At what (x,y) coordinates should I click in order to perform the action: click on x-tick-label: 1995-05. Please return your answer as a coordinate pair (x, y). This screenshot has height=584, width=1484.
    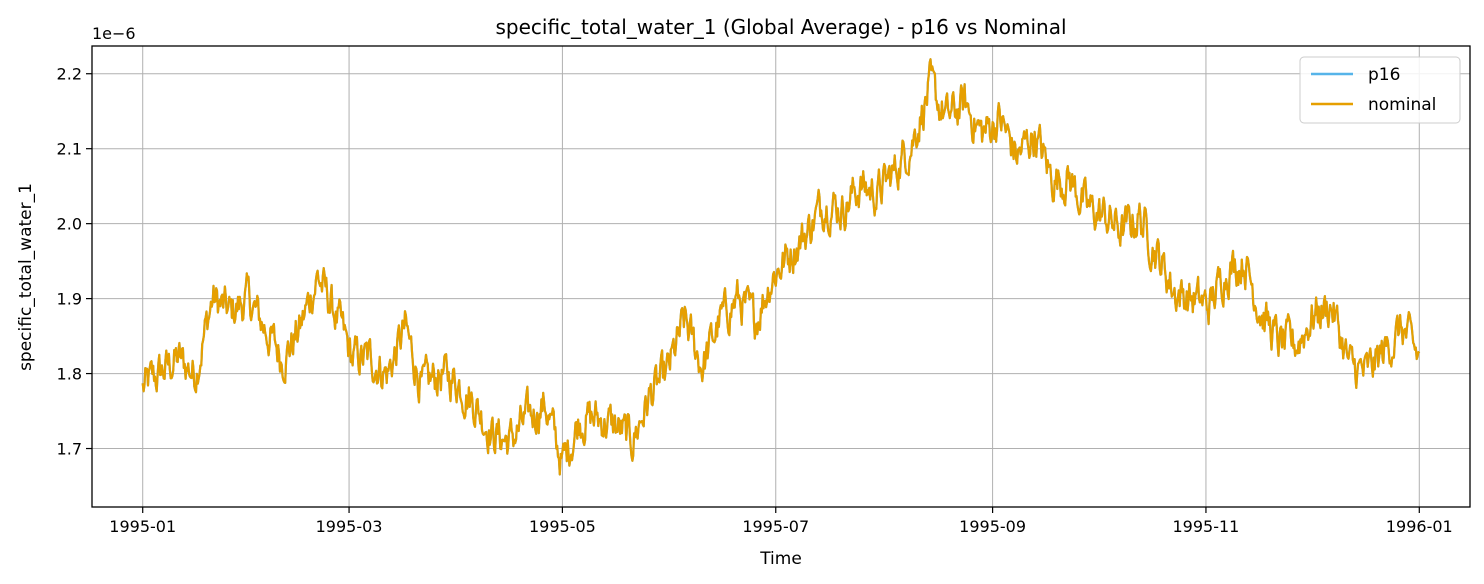
    Looking at the image, I should click on (562, 526).